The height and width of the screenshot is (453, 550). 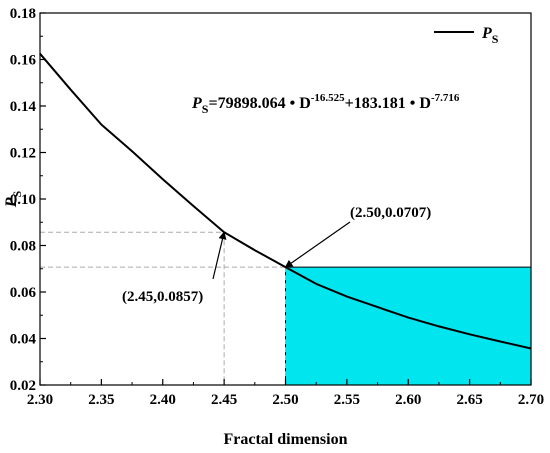 I want to click on y-tick-label: 0.02, so click(x=23, y=386).